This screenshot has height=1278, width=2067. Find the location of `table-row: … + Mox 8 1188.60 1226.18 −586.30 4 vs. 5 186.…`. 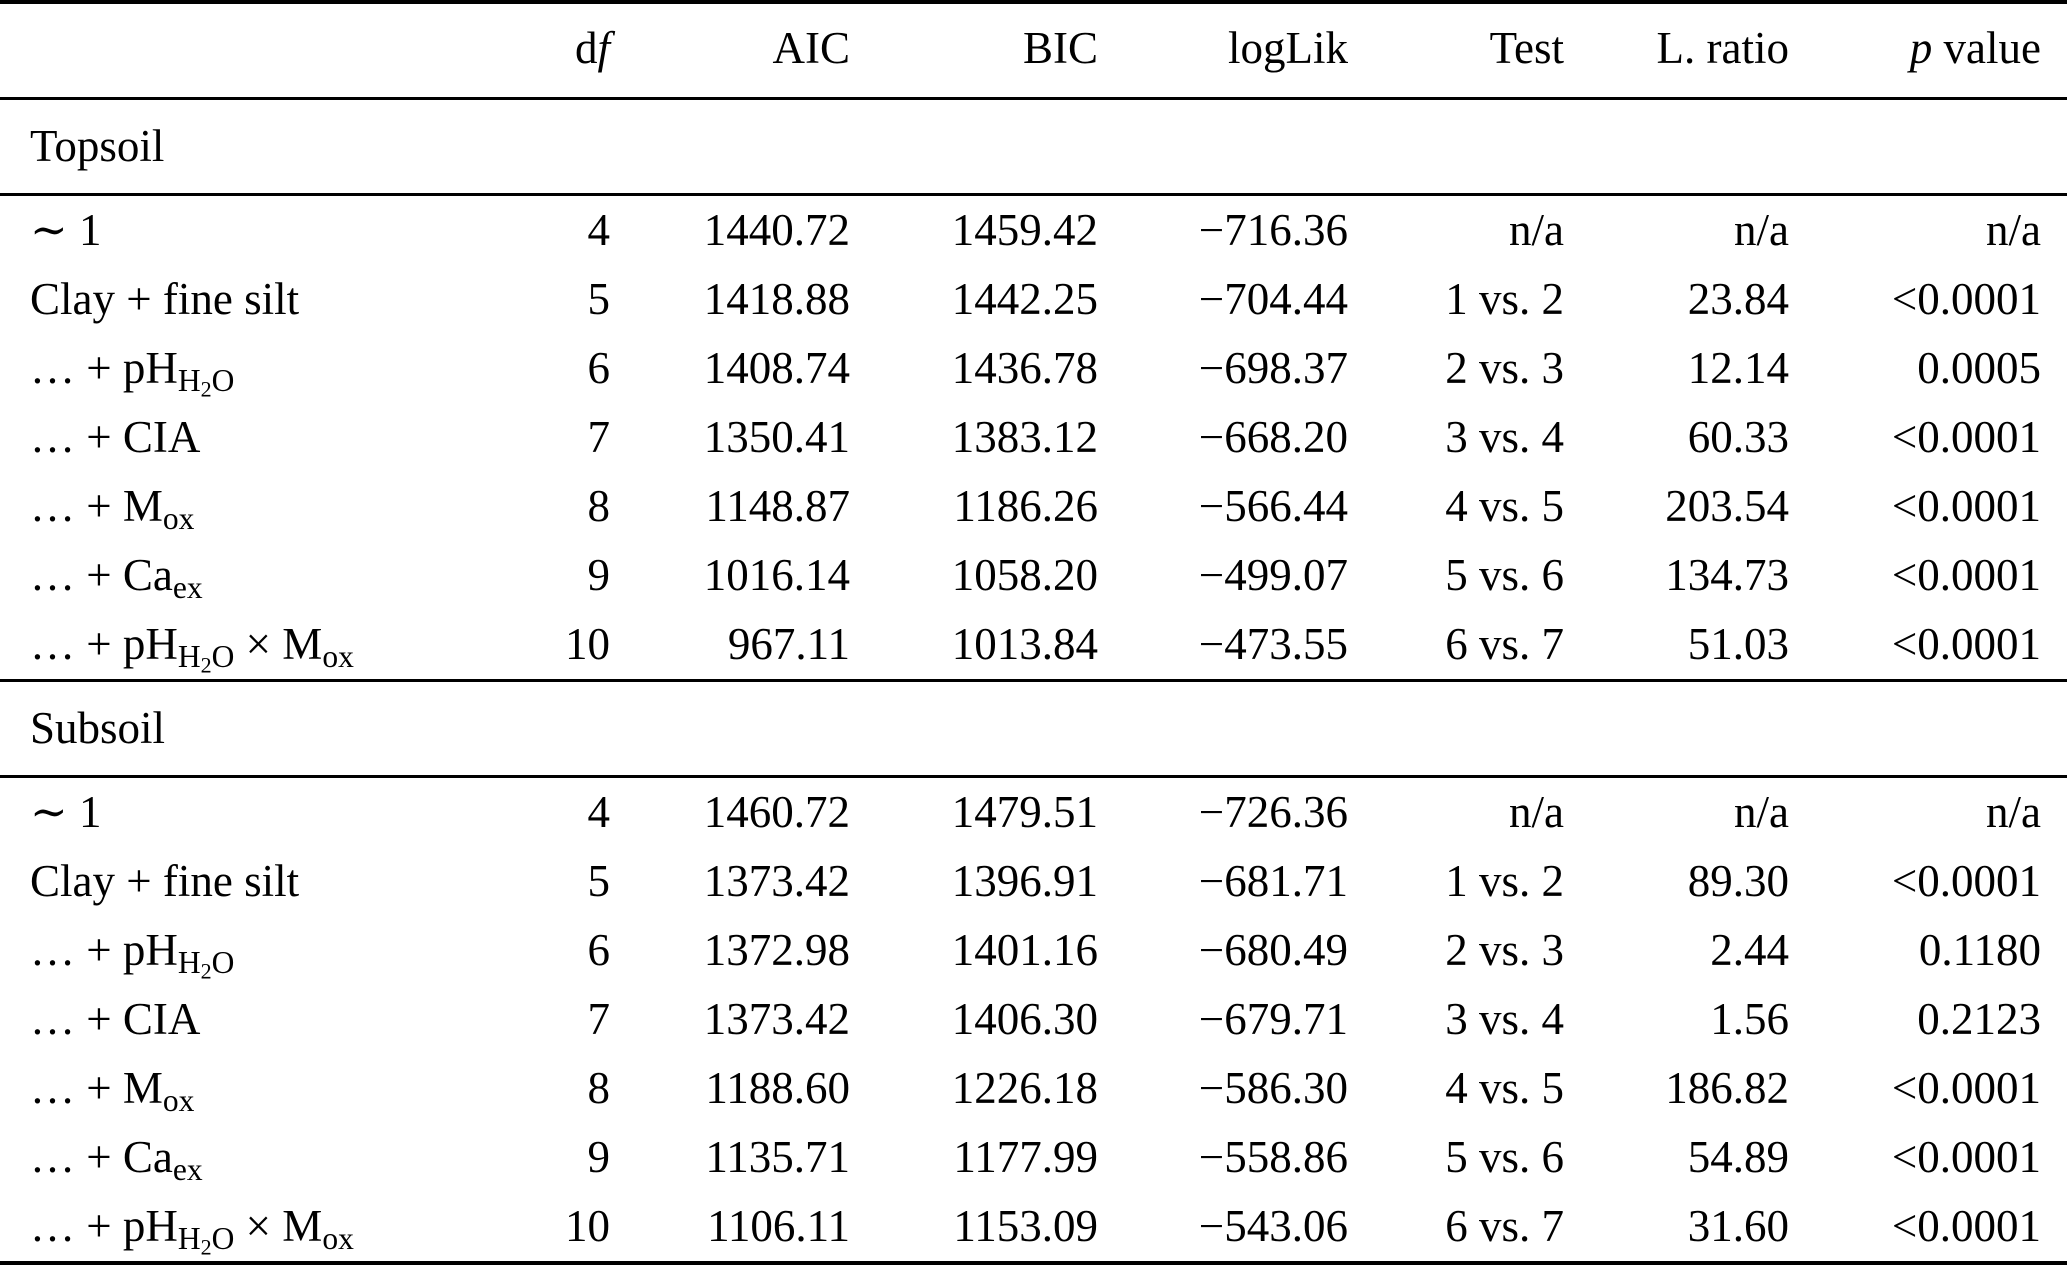

table-row: … + Mox 8 1188.60 1226.18 −586.30 4 vs. 5 186.… is located at coordinates (1033, 1088).